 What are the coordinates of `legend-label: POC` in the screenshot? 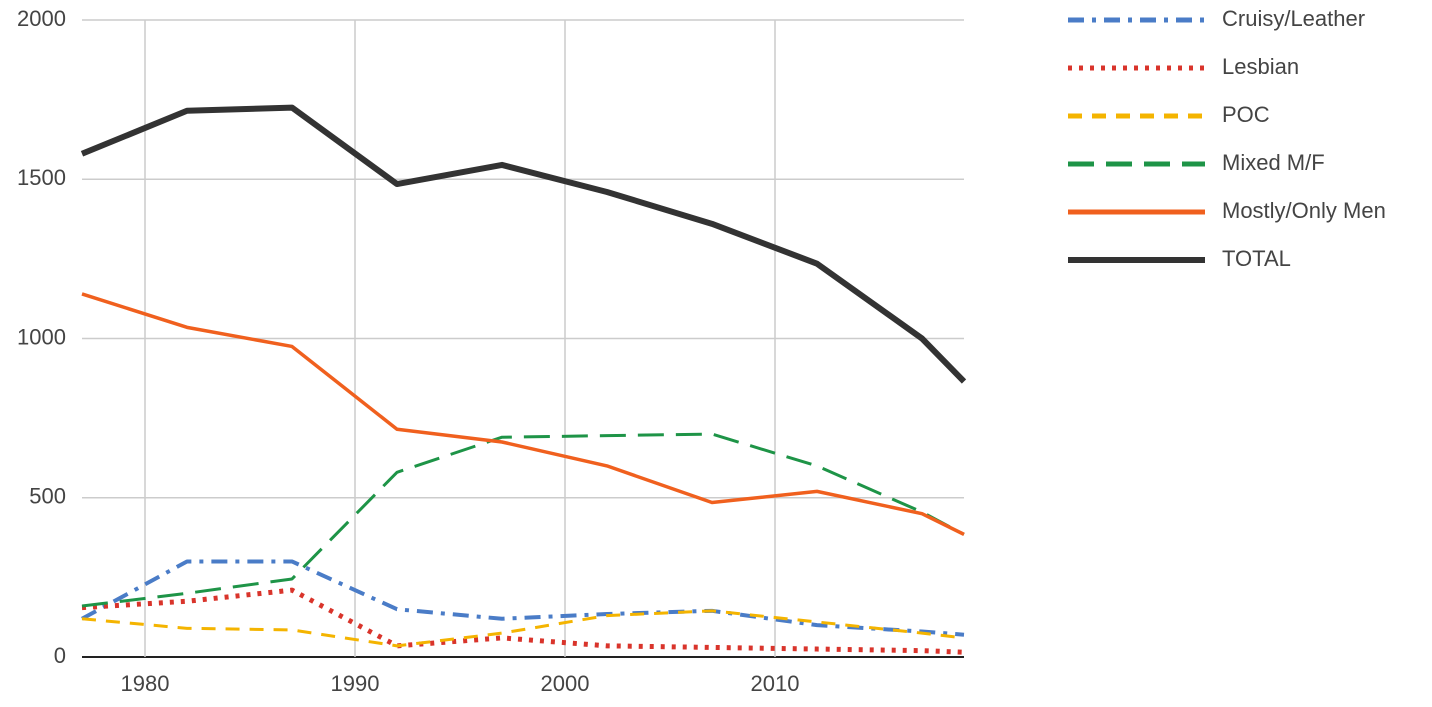 It's located at (1246, 114).